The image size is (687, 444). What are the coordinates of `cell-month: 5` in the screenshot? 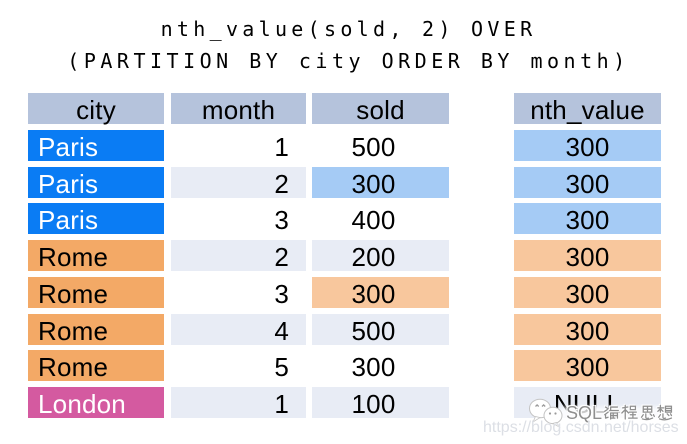 It's located at (238, 366).